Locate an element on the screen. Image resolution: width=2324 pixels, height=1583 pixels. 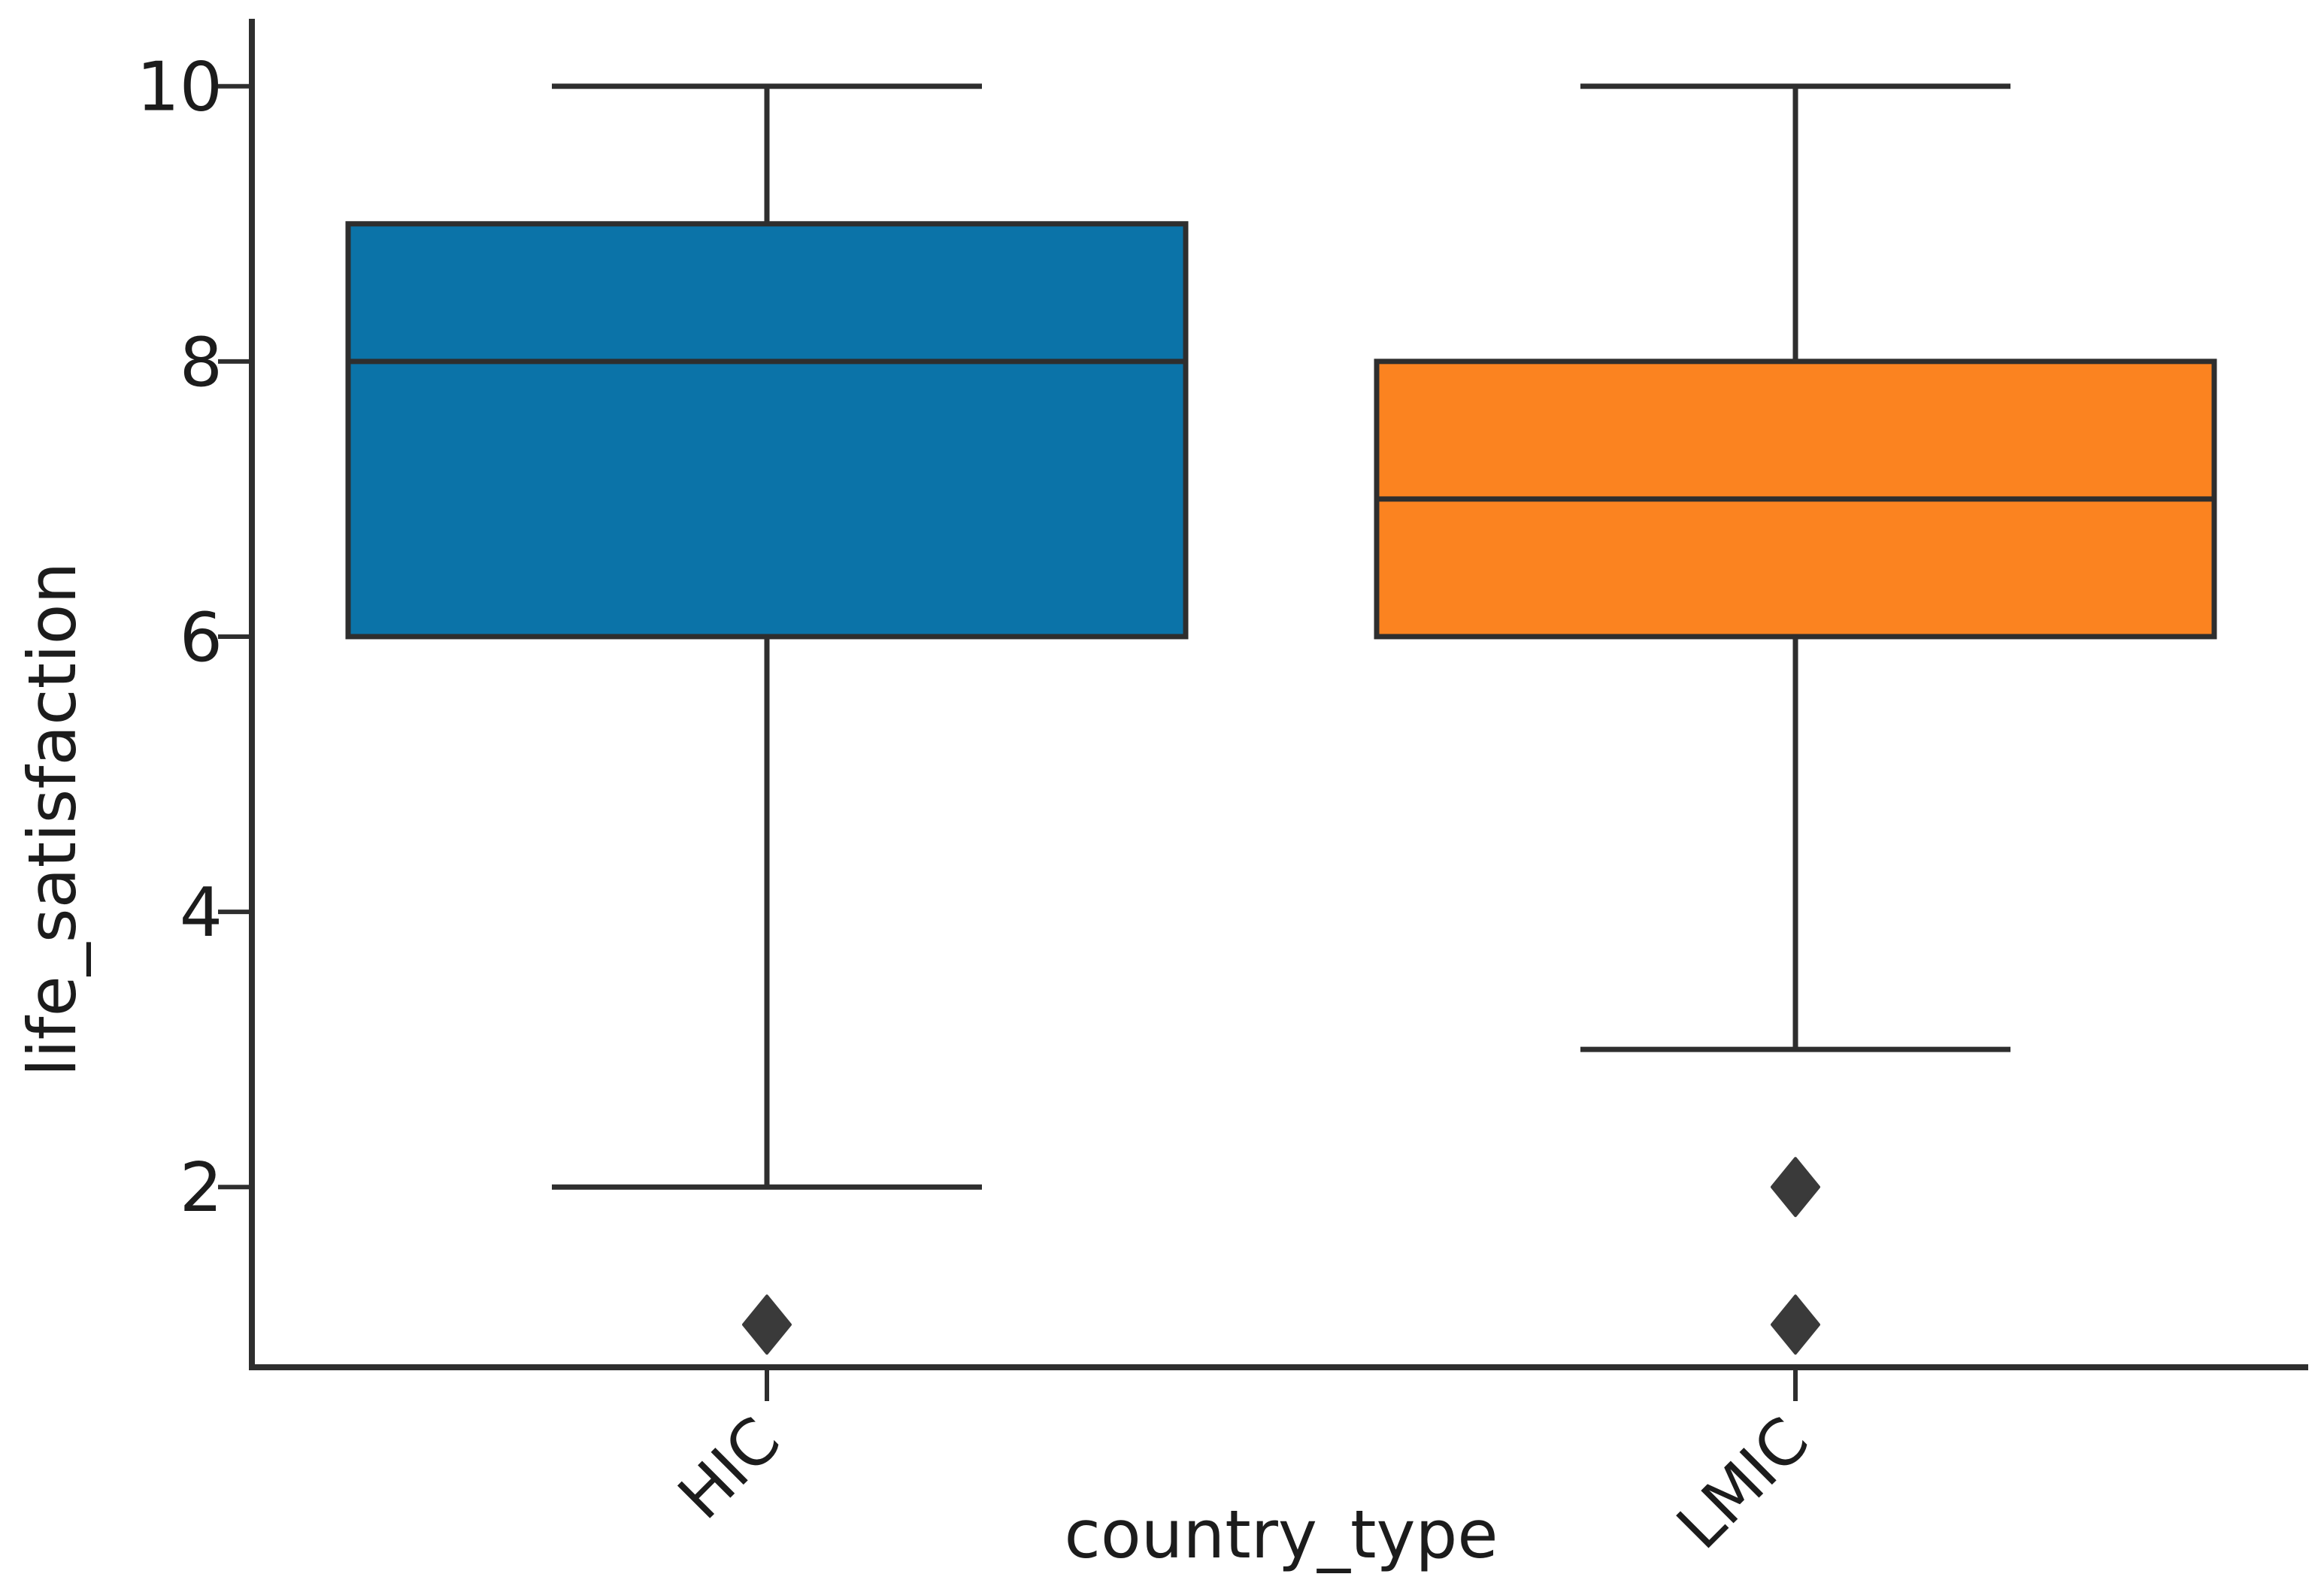
y-tick-label: 8 is located at coordinates (201, 362).